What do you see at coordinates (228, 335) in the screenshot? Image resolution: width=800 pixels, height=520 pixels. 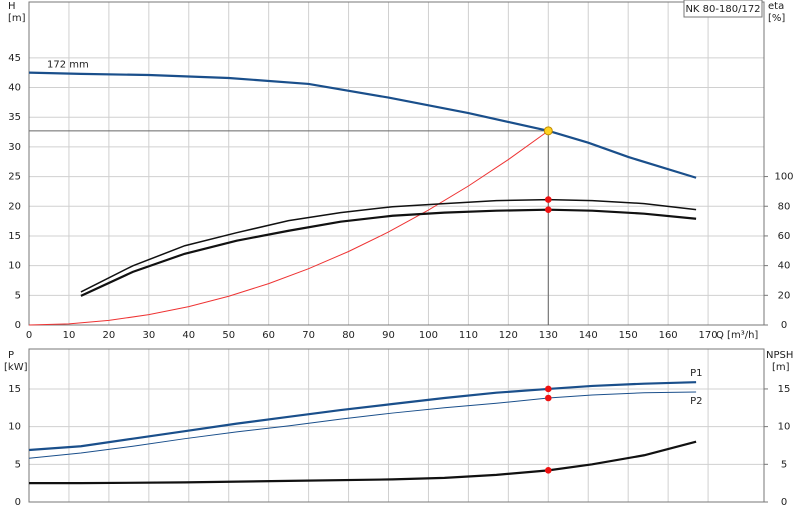 I see `x-tick-label: 50` at bounding box center [228, 335].